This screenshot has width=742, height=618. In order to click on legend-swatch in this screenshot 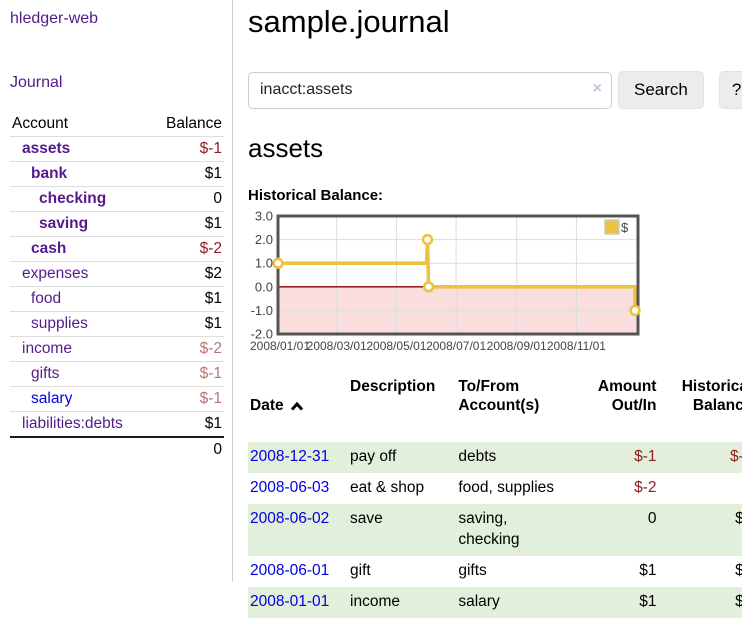, I will do `click(612, 227)`.